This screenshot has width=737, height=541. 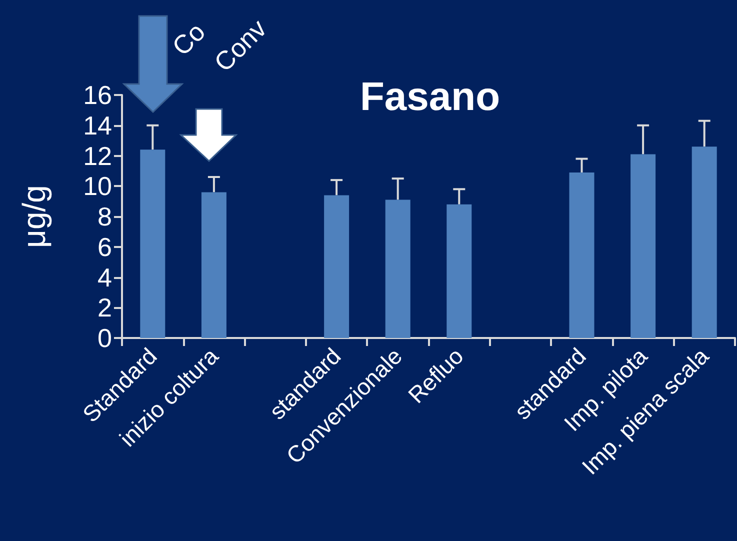 What do you see at coordinates (97, 95) in the screenshot?
I see `y-tick-label: 16` at bounding box center [97, 95].